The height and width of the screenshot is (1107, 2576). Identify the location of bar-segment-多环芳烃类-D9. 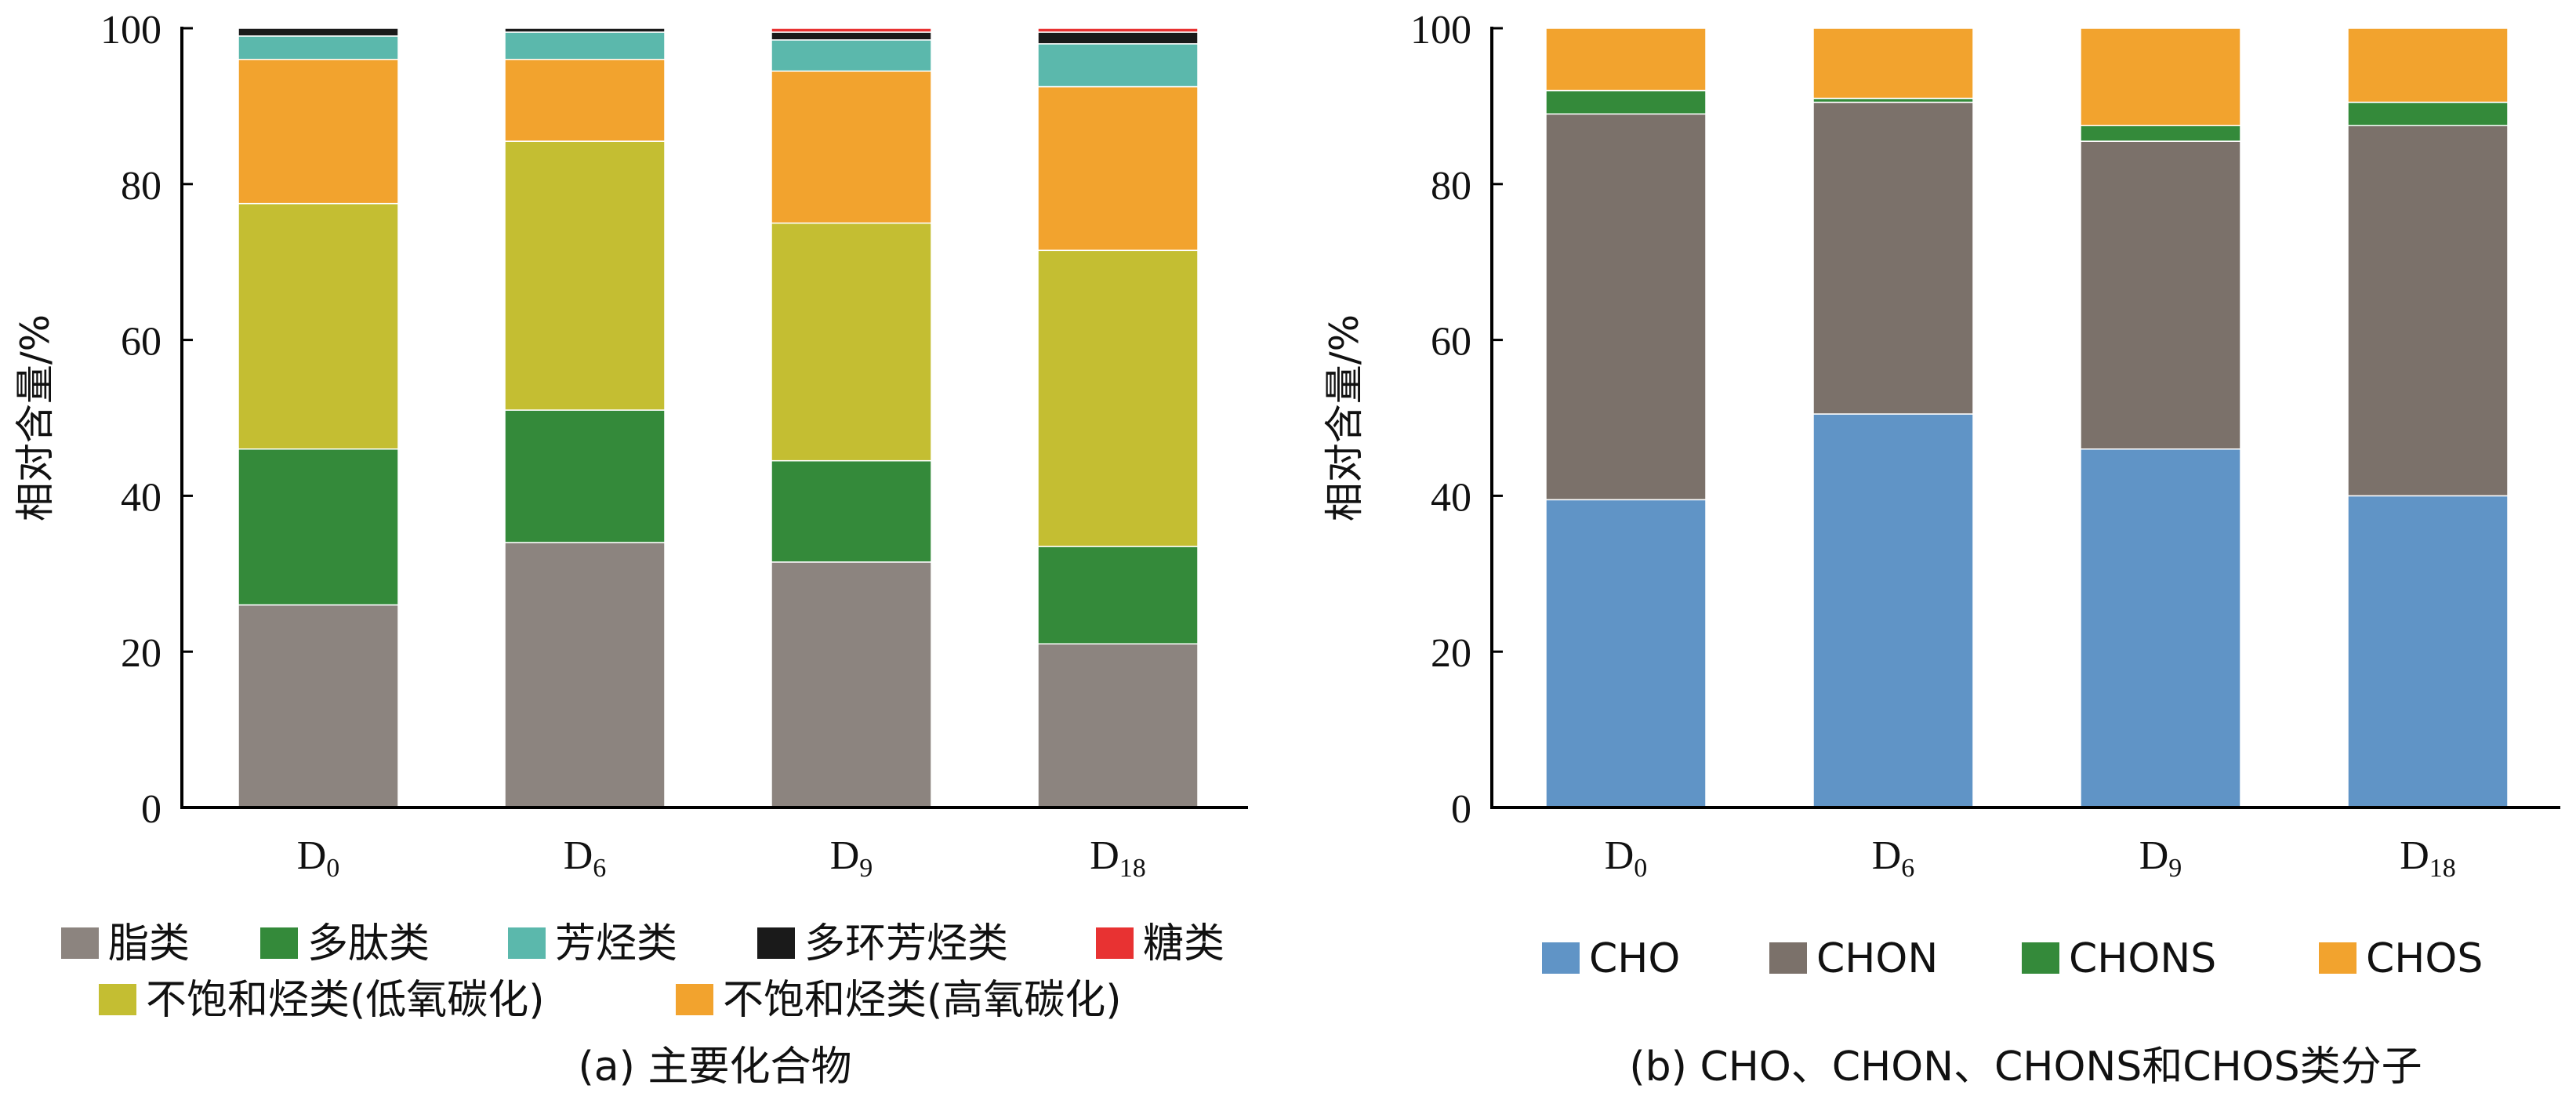
(852, 36).